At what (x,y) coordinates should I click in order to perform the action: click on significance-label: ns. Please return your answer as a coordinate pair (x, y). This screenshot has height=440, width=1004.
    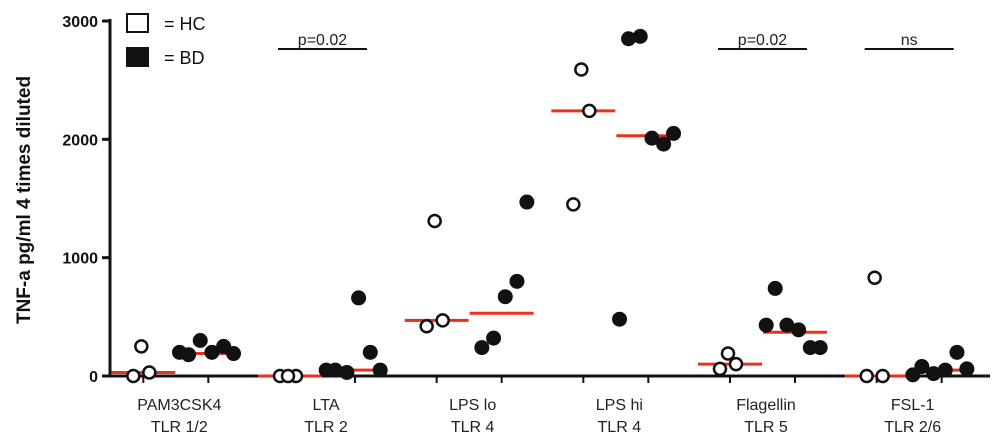
    Looking at the image, I should click on (909, 40).